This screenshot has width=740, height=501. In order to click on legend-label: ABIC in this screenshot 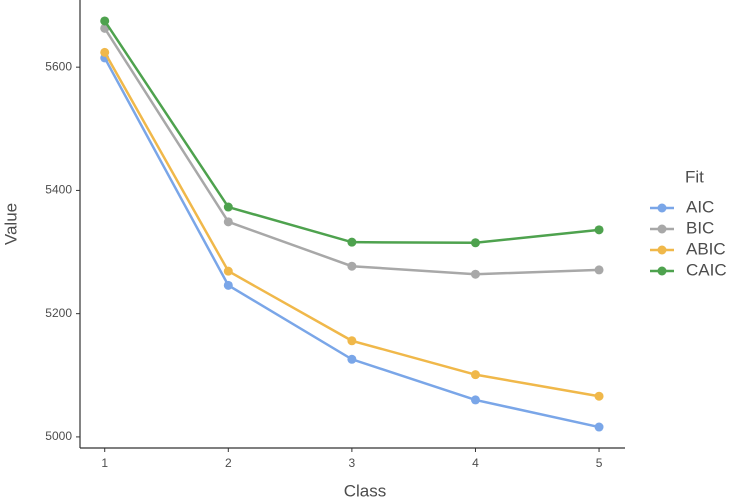, I will do `click(706, 248)`.